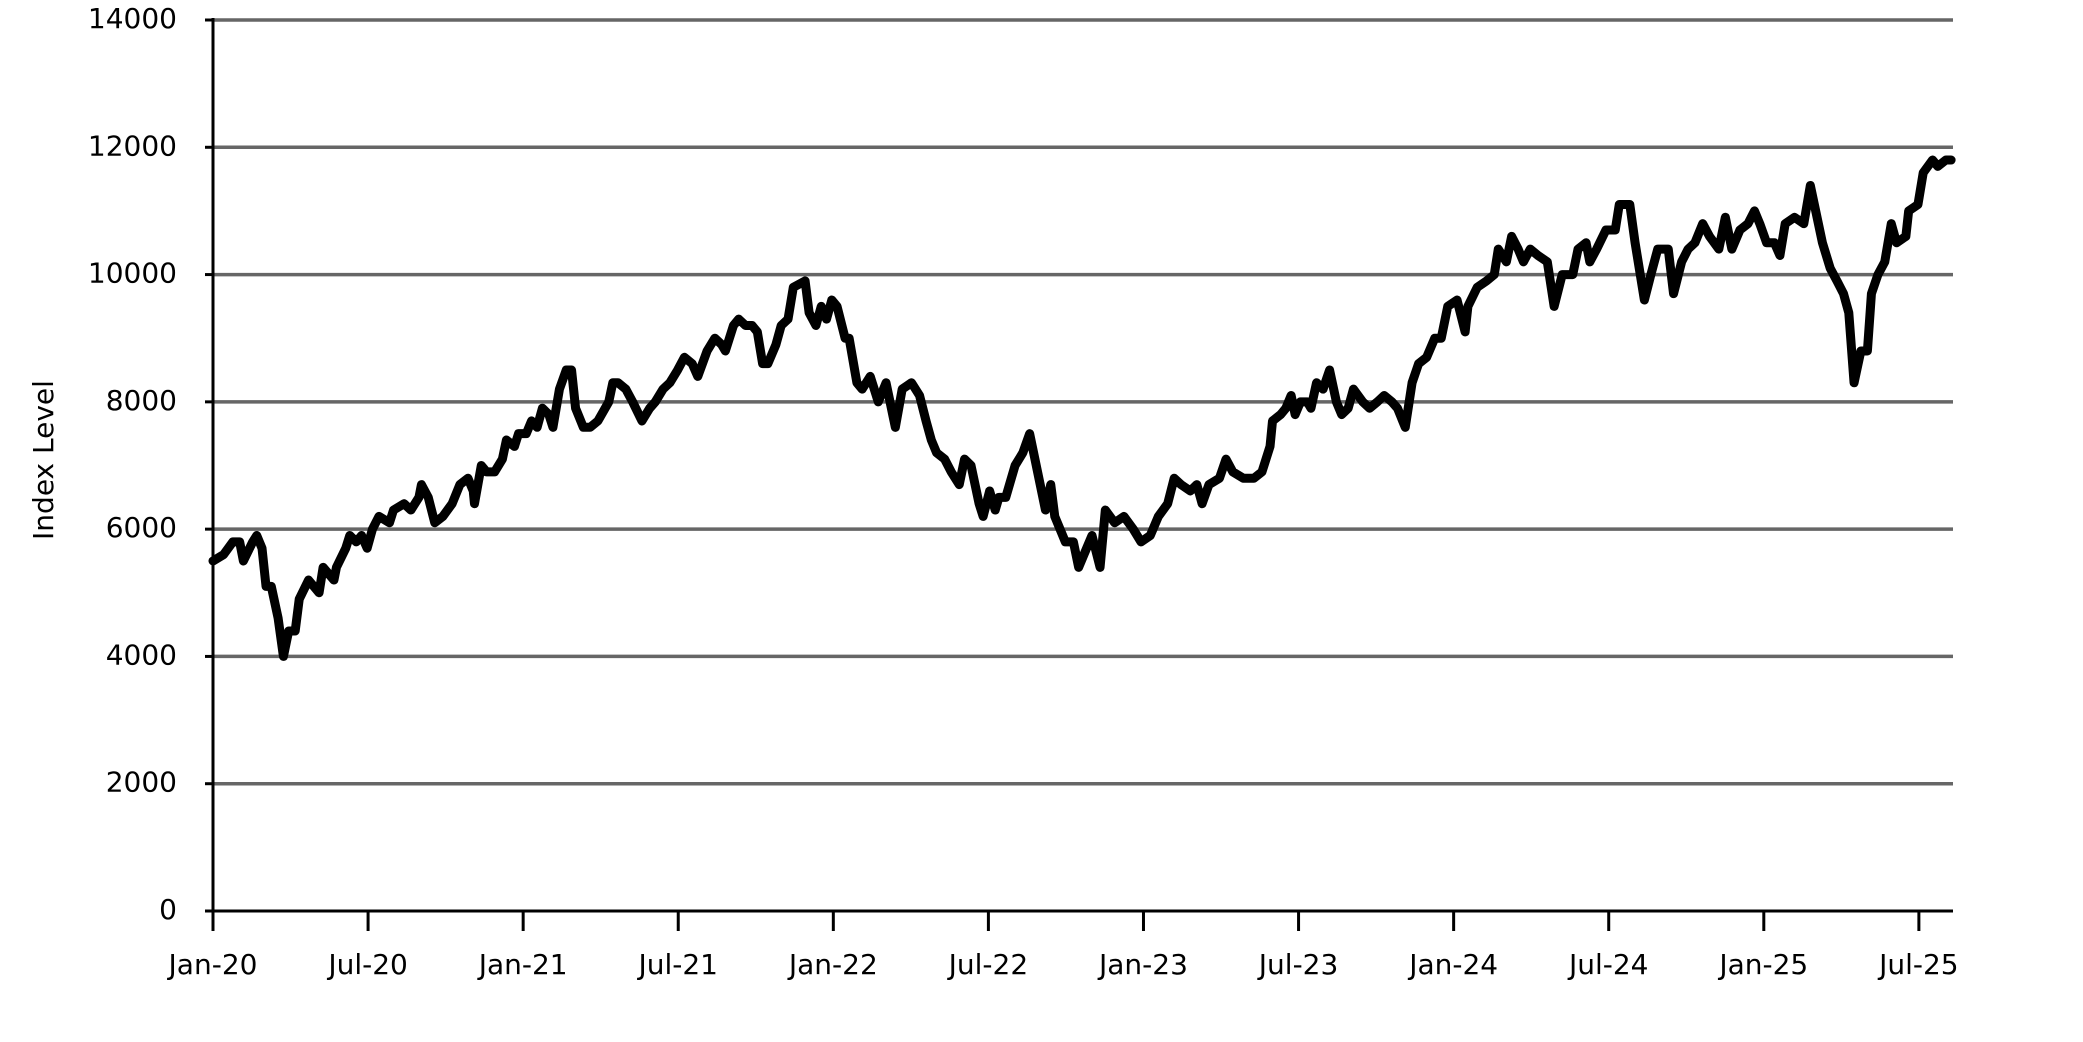 The height and width of the screenshot is (1042, 2083). What do you see at coordinates (1762, 964) in the screenshot?
I see `x-tick-label: Jan-25` at bounding box center [1762, 964].